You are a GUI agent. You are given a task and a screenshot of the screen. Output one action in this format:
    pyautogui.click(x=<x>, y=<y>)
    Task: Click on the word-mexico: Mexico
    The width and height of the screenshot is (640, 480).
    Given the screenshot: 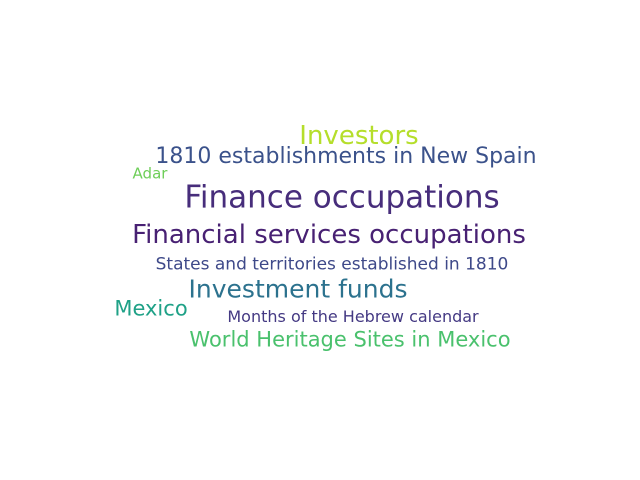 What is the action you would take?
    pyautogui.click(x=151, y=308)
    